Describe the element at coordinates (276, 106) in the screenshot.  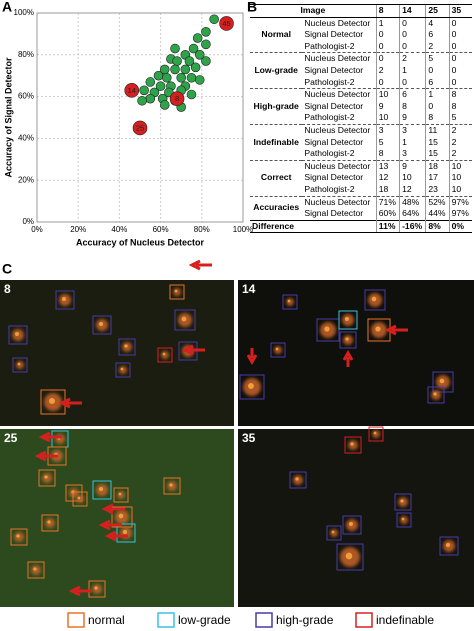
I see `group-label: High-grade` at that location.